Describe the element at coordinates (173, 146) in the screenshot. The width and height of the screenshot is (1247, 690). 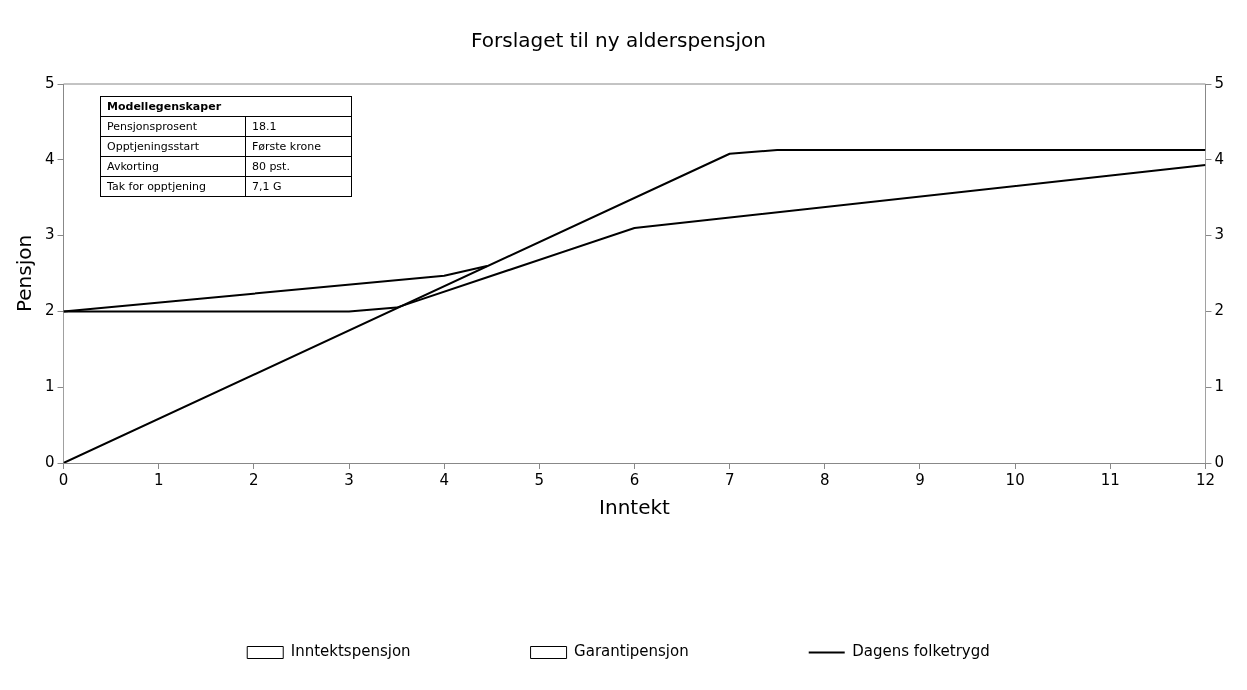
I see `annotation: Opptjeningsstart` at that location.